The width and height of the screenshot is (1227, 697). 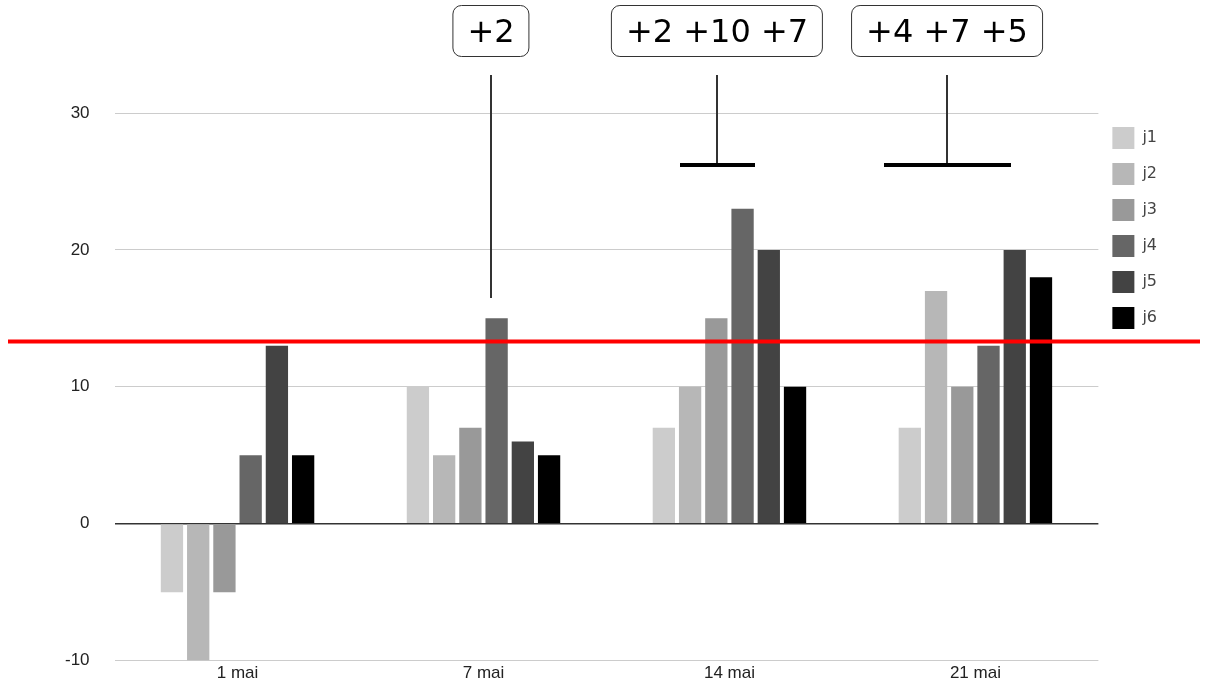 I want to click on legend-label: j3, so click(x=1149, y=209).